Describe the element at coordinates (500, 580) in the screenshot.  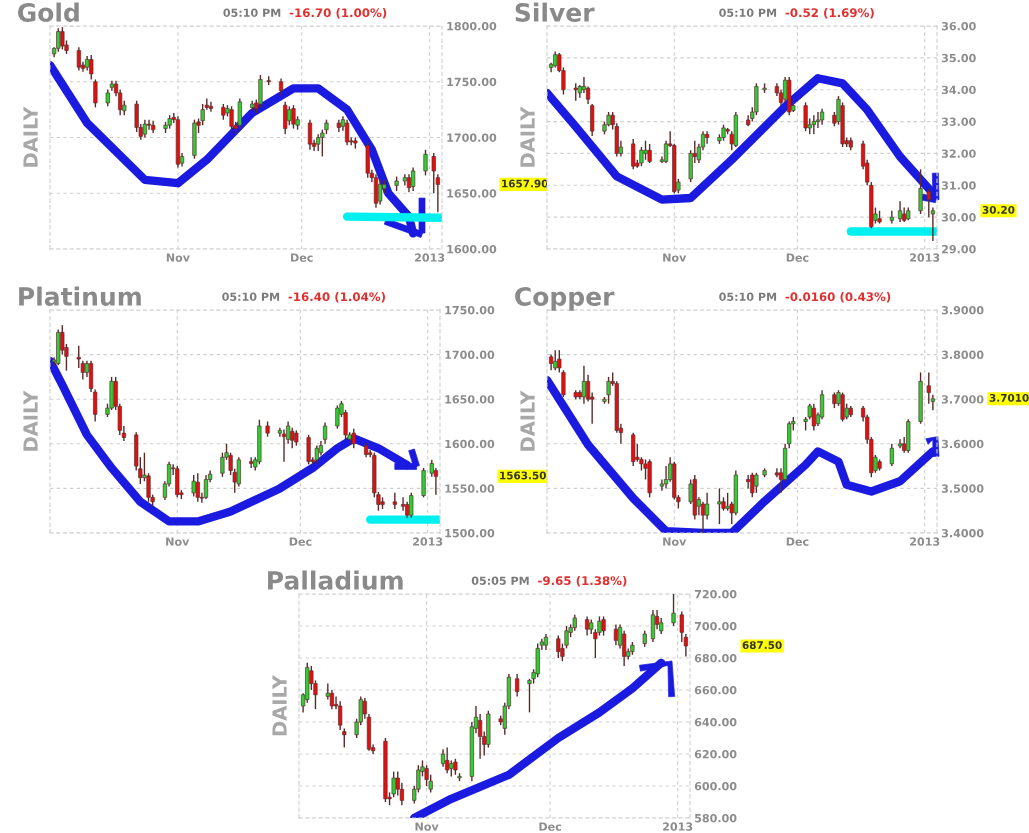
I see `text: 05:05 PM` at that location.